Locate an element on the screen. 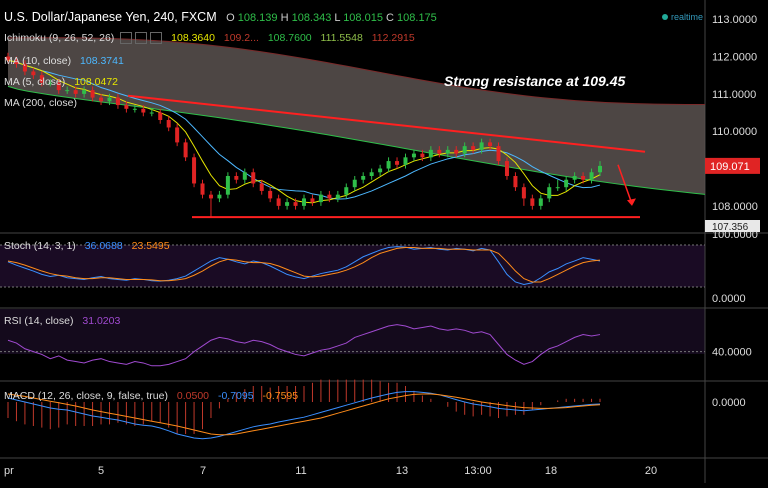 Image resolution: width=768 pixels, height=488 pixels. resistance-annotation: Strong resistance at 109.45 is located at coordinates (535, 81).